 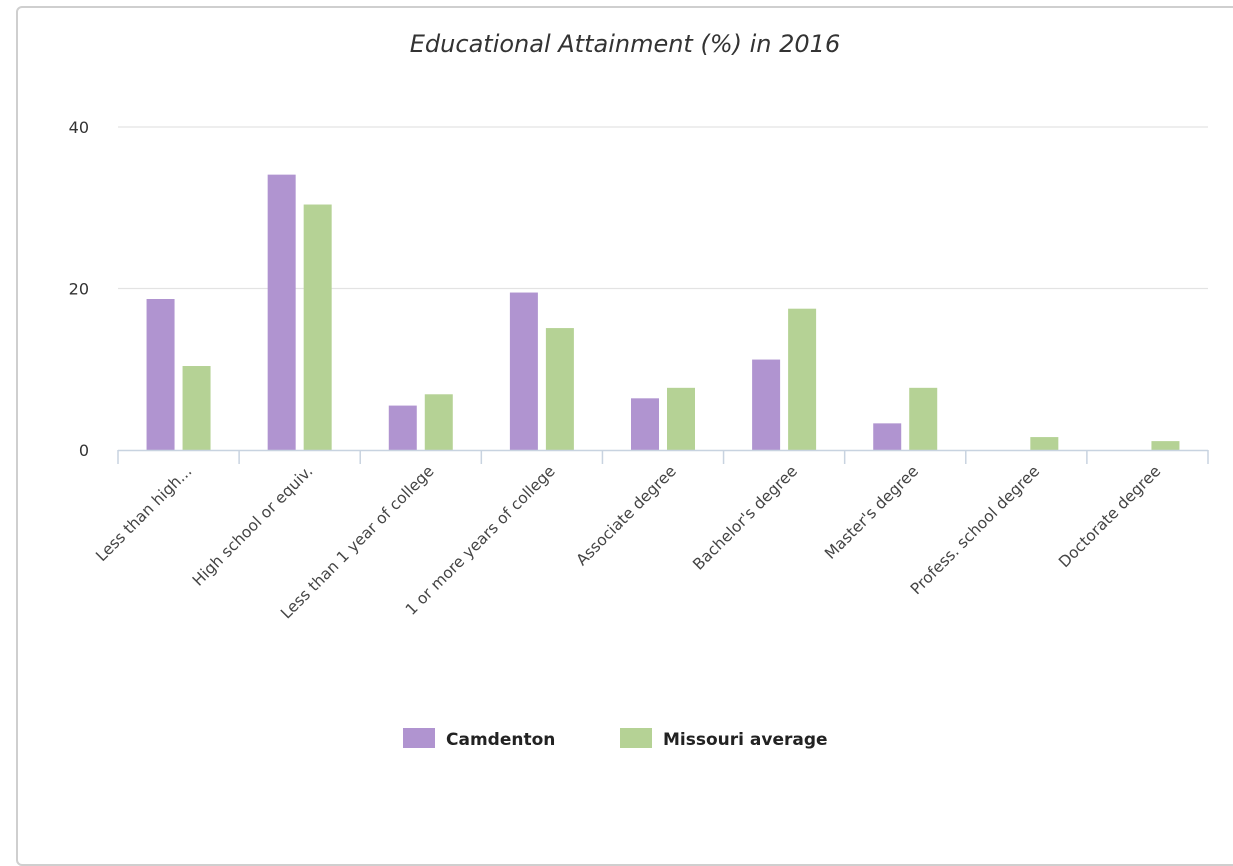 I want to click on x-tick-label: Bachelor's degree, so click(x=745, y=518).